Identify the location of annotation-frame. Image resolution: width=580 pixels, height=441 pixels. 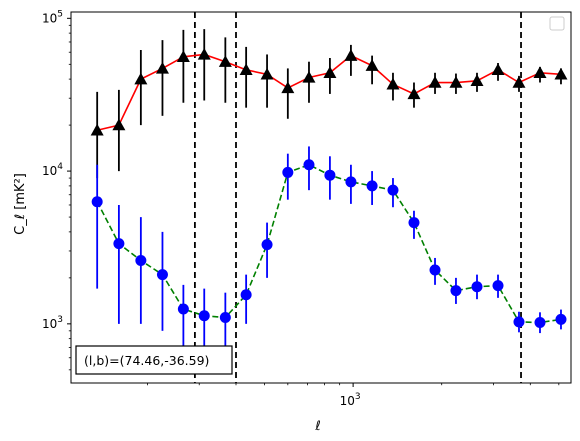
(154, 360).